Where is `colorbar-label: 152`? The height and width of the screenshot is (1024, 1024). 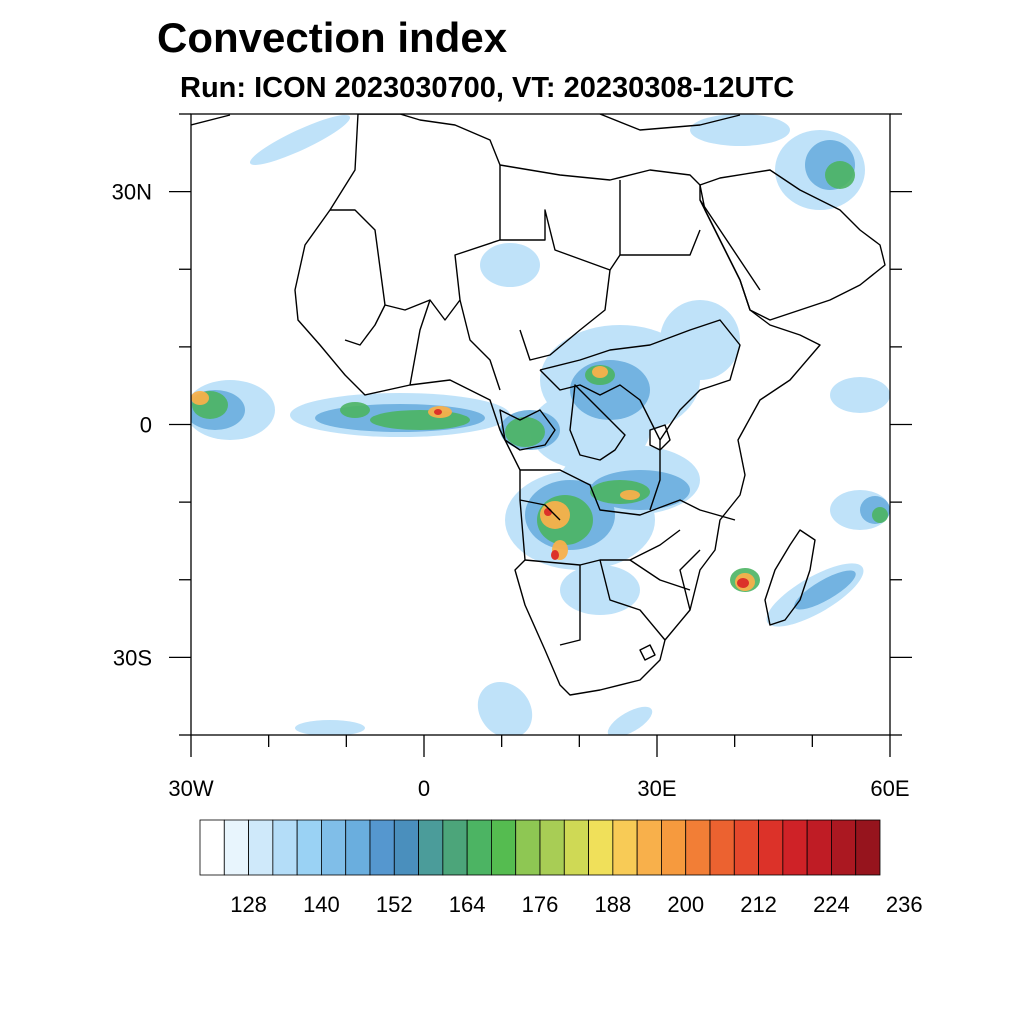
colorbar-label: 152 is located at coordinates (394, 904).